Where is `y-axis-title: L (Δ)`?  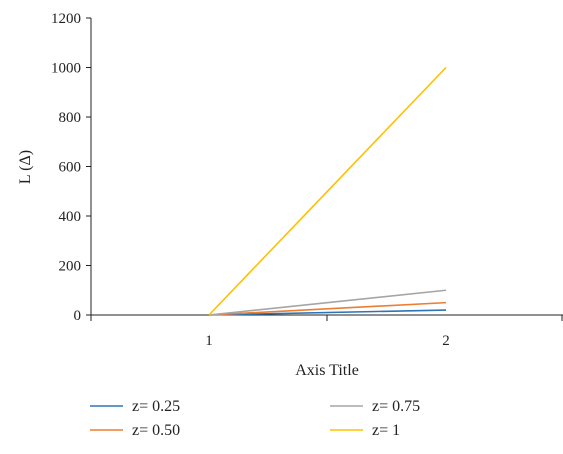
y-axis-title: L (Δ) is located at coordinates (25, 167).